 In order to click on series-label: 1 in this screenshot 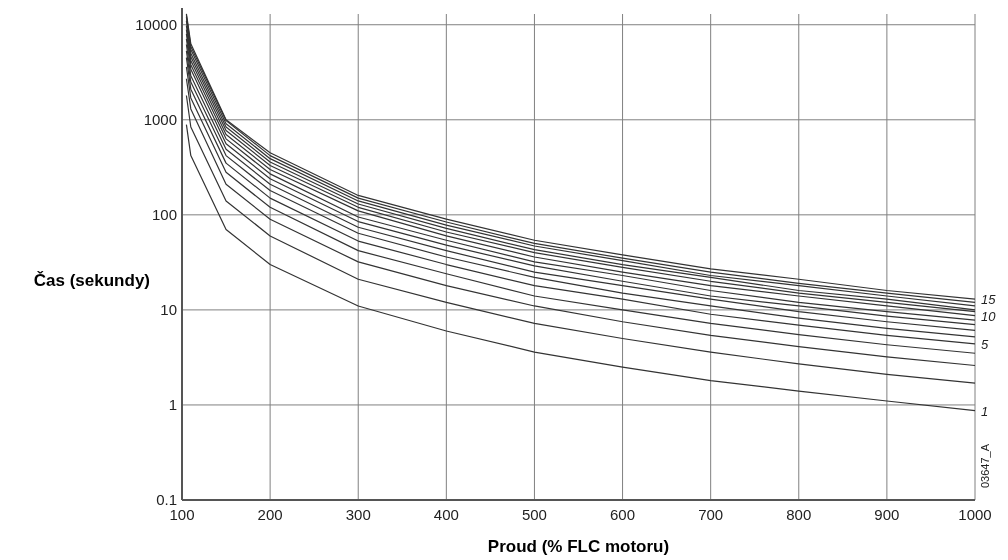, I will do `click(985, 411)`.